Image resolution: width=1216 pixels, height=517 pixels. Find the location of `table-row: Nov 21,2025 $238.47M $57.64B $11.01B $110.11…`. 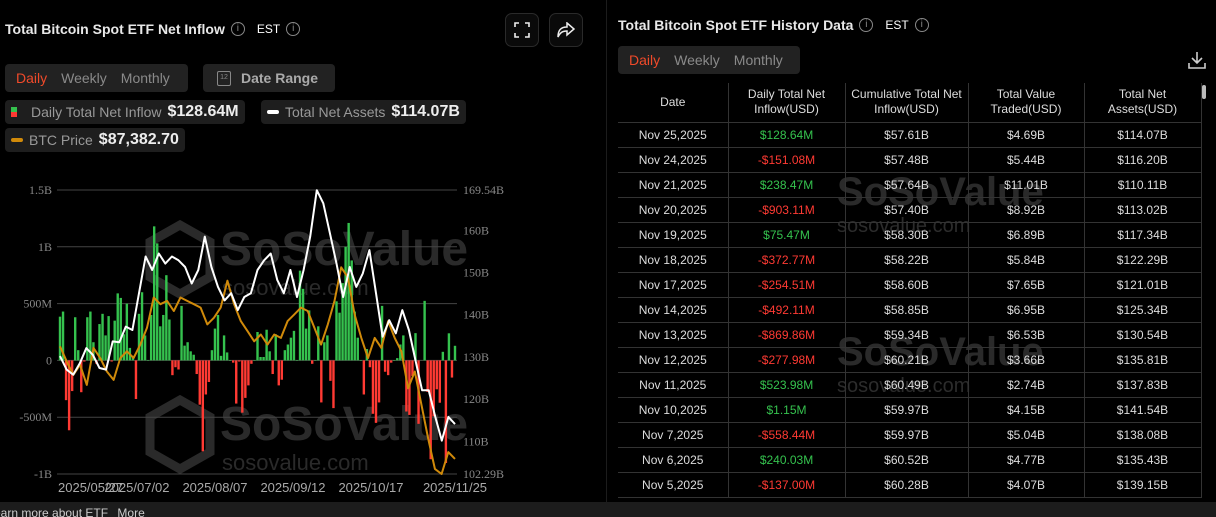

table-row: Nov 21,2025 $238.47M $57.64B $11.01B $110.11… is located at coordinates (910, 184).